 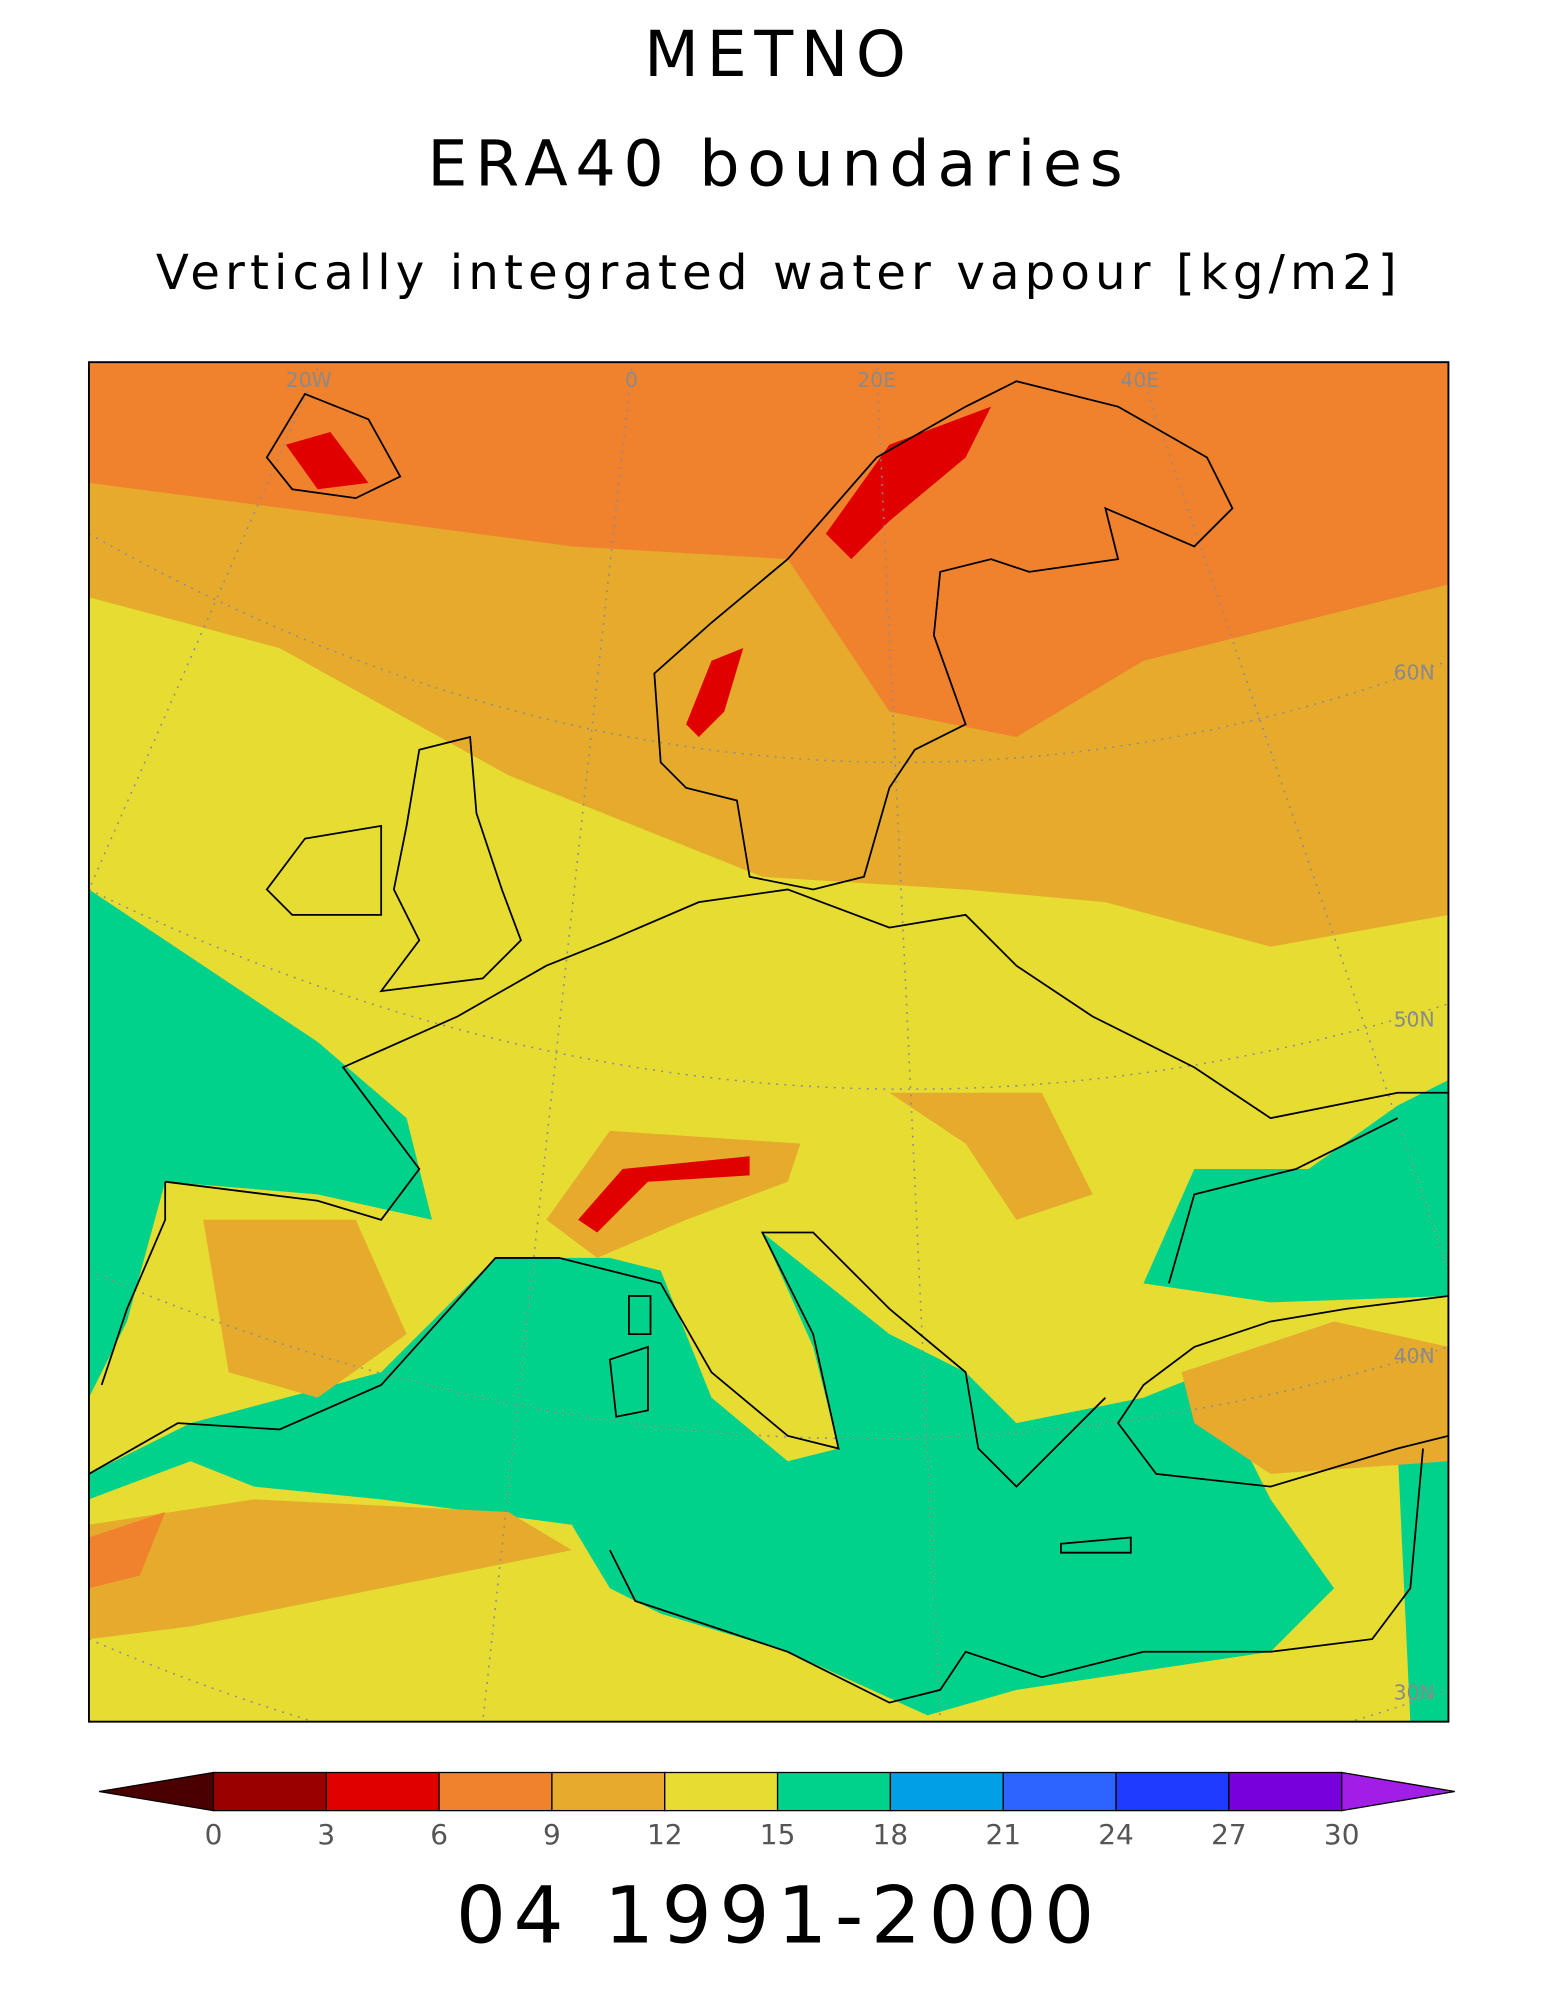 What do you see at coordinates (778, 1834) in the screenshot?
I see `colorbar-tick-label: 15` at bounding box center [778, 1834].